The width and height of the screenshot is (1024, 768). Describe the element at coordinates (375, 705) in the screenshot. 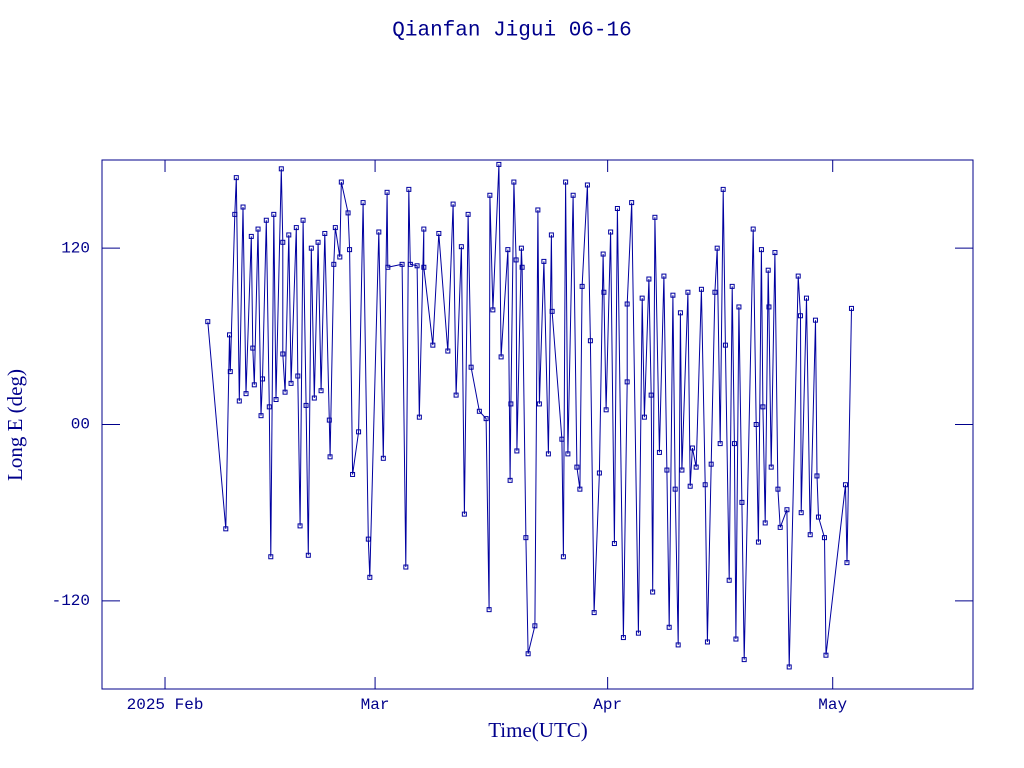

I see `x-tick-label: Mar` at that location.